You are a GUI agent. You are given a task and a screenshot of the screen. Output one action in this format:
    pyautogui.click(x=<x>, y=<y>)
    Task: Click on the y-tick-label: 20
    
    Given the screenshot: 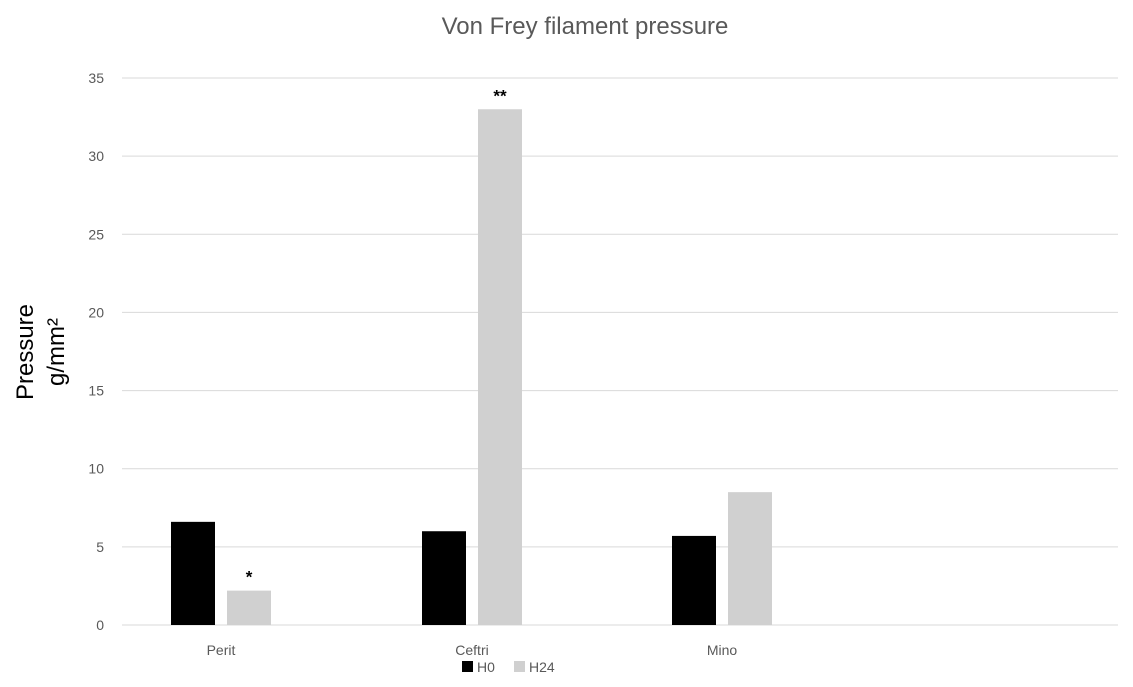 What is the action you would take?
    pyautogui.click(x=96, y=312)
    